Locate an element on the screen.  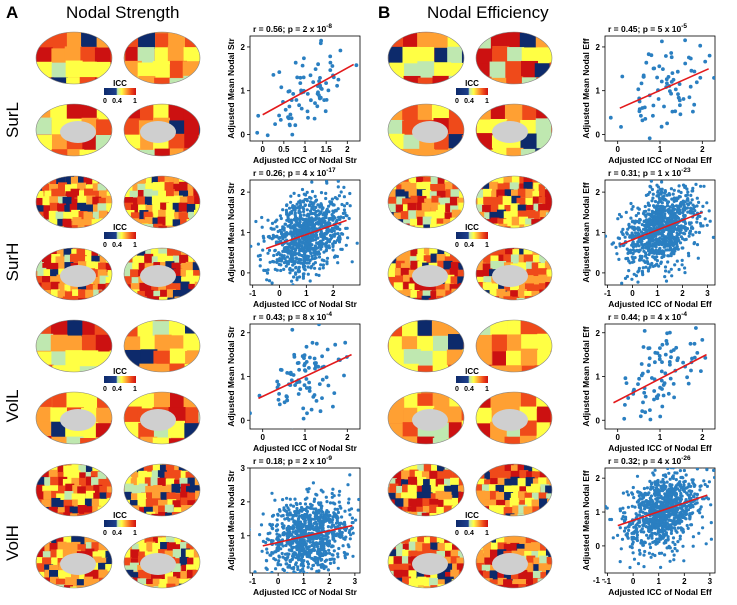
scatter-points is located at coordinates (304, 232).